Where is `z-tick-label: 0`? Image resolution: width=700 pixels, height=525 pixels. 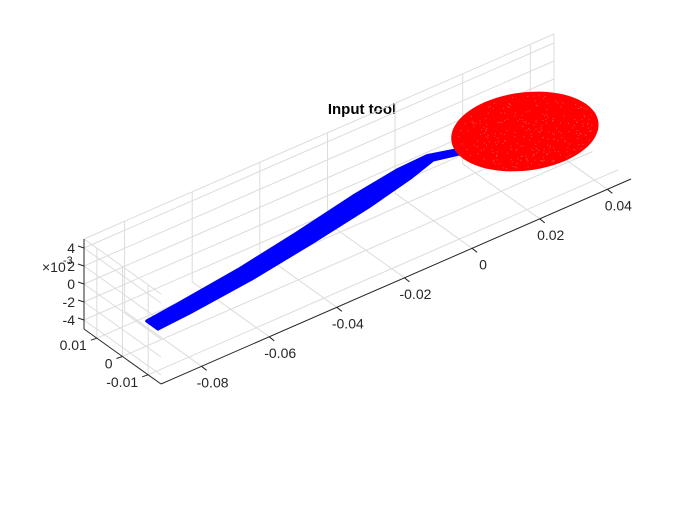 z-tick-label: 0 is located at coordinates (71, 284).